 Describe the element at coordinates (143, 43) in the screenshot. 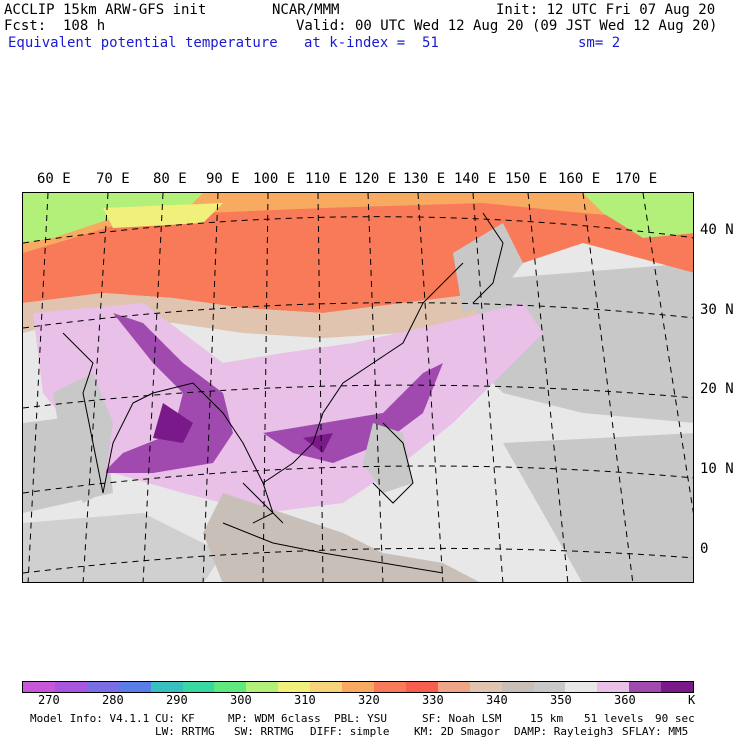

I see `field-name: Equivalent potential temperature` at that location.